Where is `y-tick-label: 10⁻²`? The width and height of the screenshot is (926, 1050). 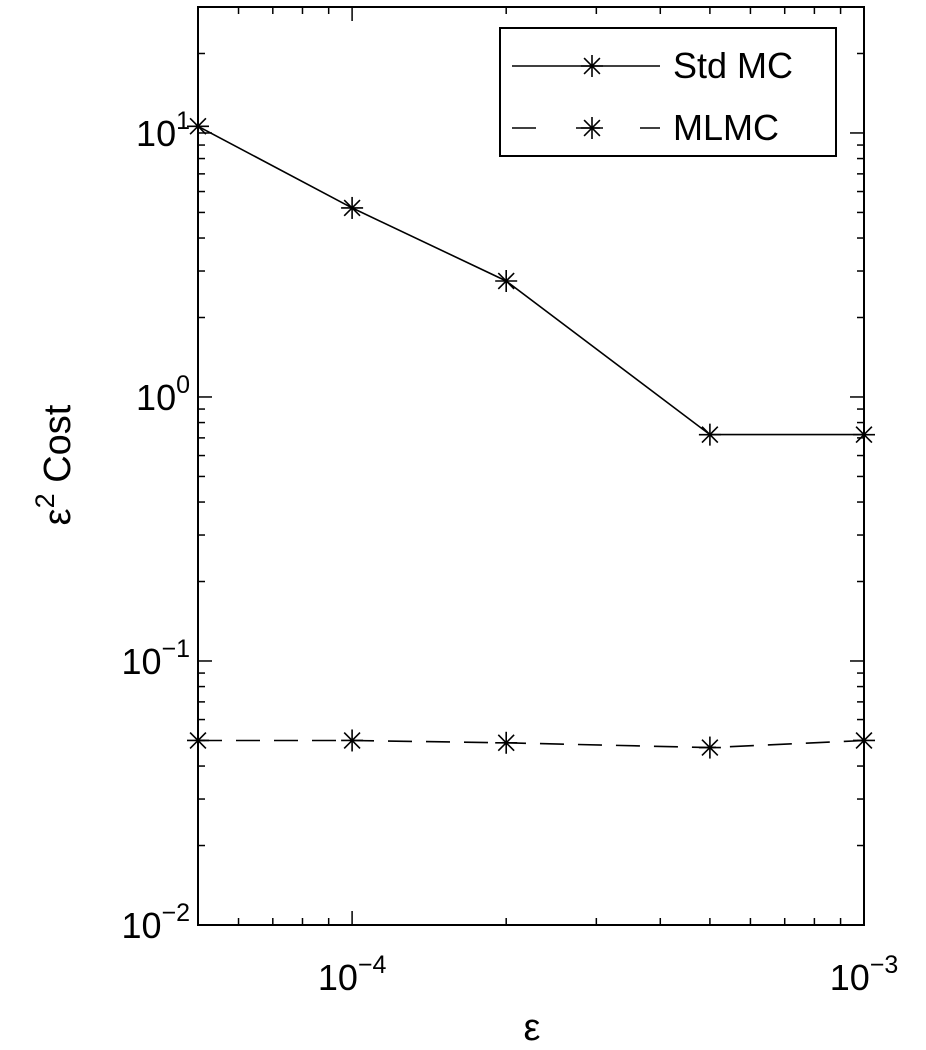 y-tick-label: 10⁻² is located at coordinates (155, 922).